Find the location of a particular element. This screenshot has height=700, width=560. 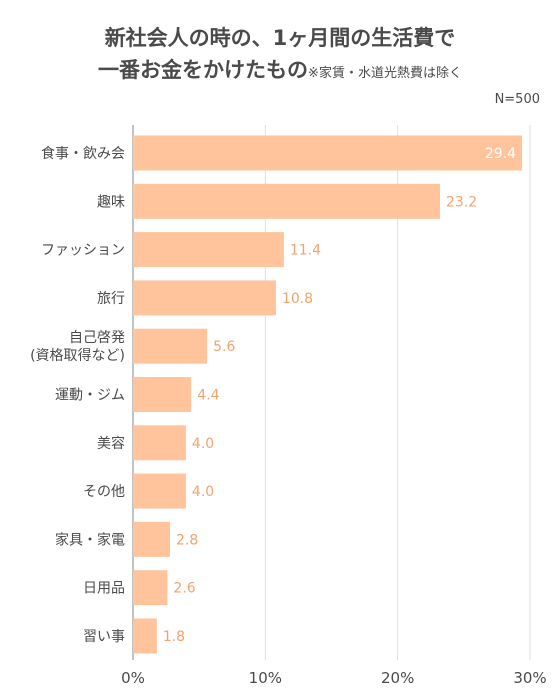

category-label: (資格取得など) is located at coordinates (77, 355).